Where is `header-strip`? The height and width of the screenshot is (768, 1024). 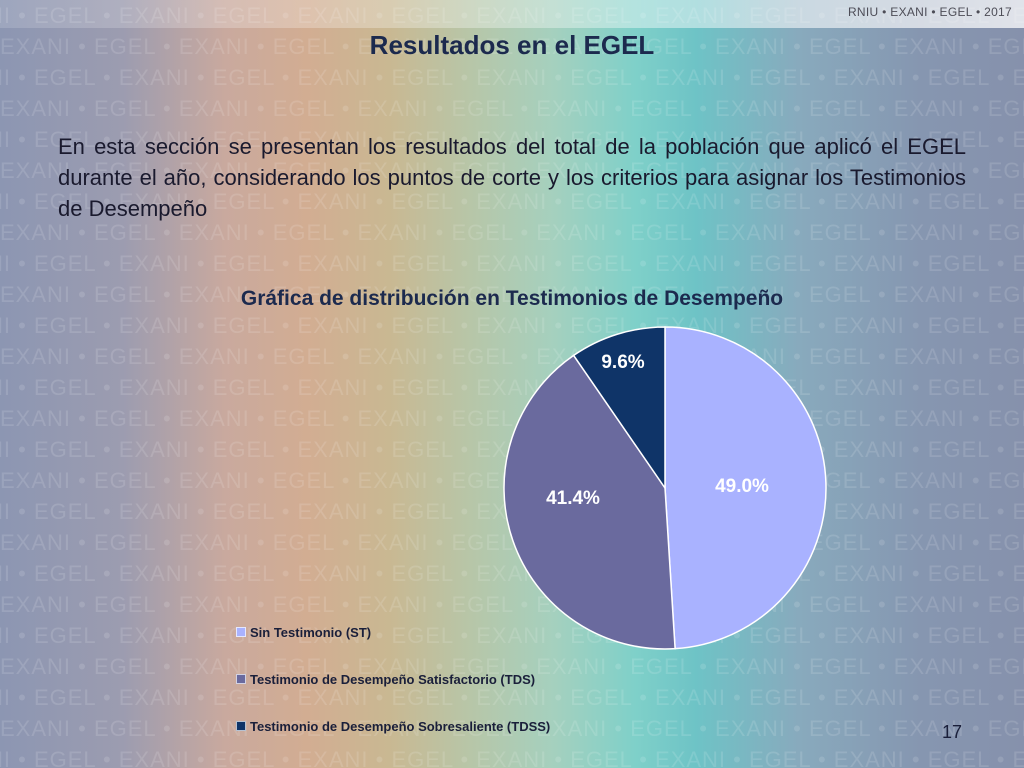
header-strip is located at coordinates (512, 14).